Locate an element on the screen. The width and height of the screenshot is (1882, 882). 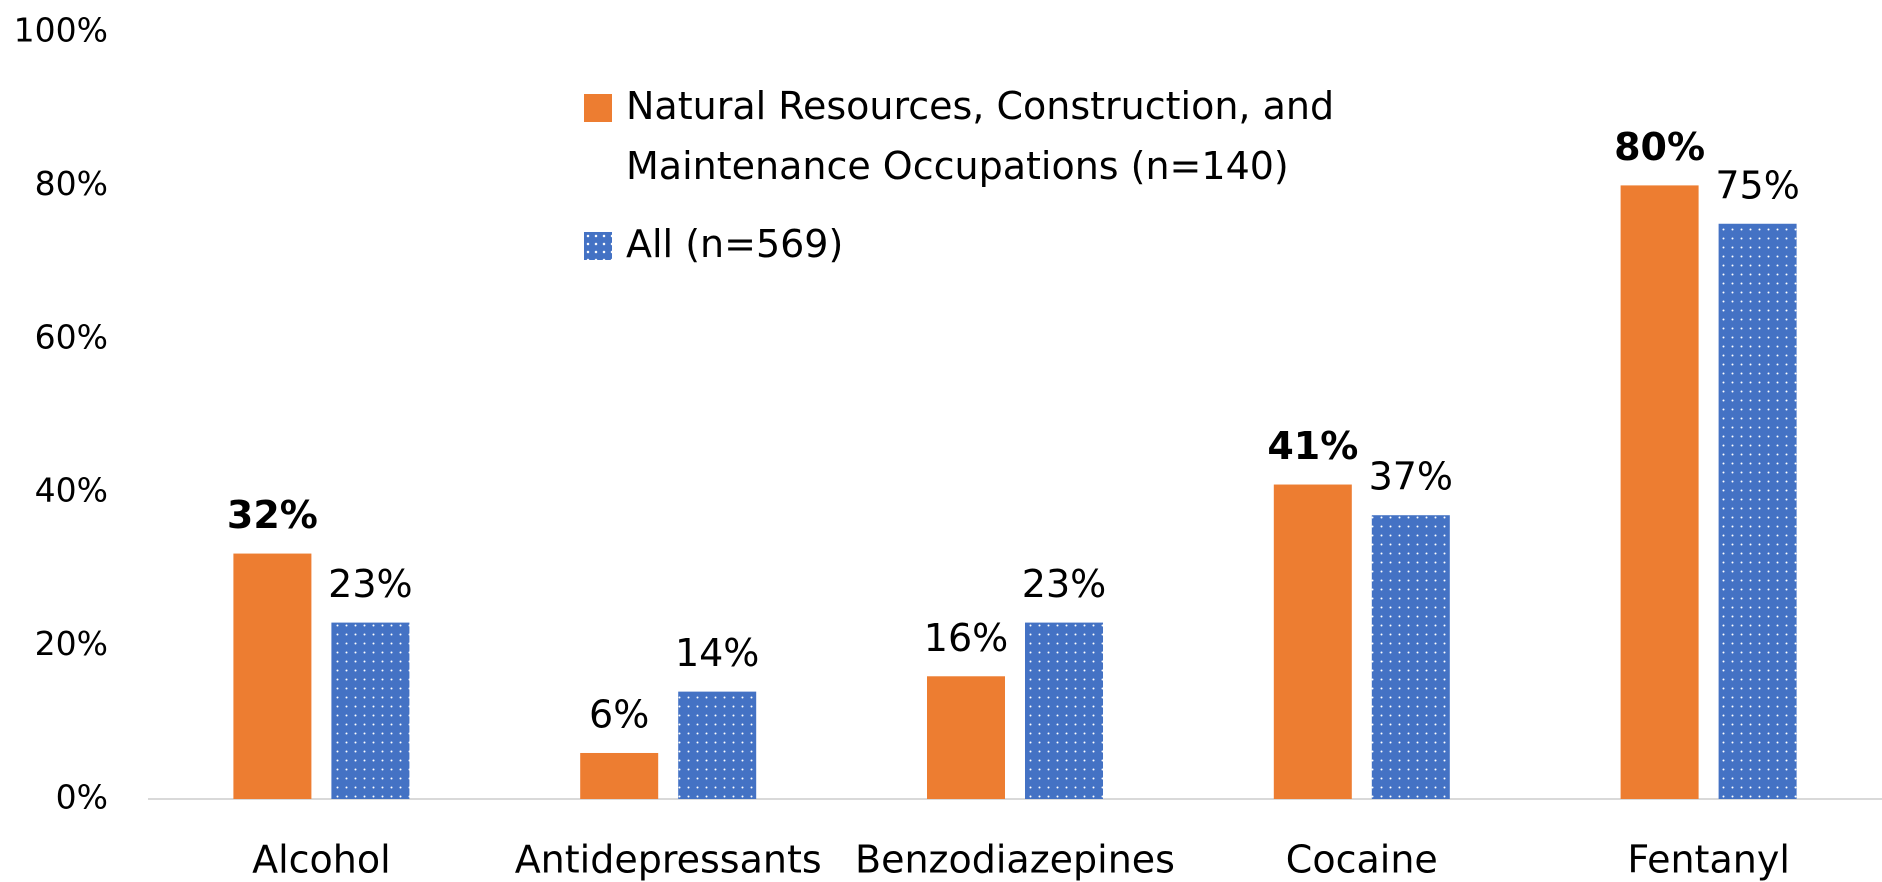
data-label: 37% is located at coordinates (1411, 477).